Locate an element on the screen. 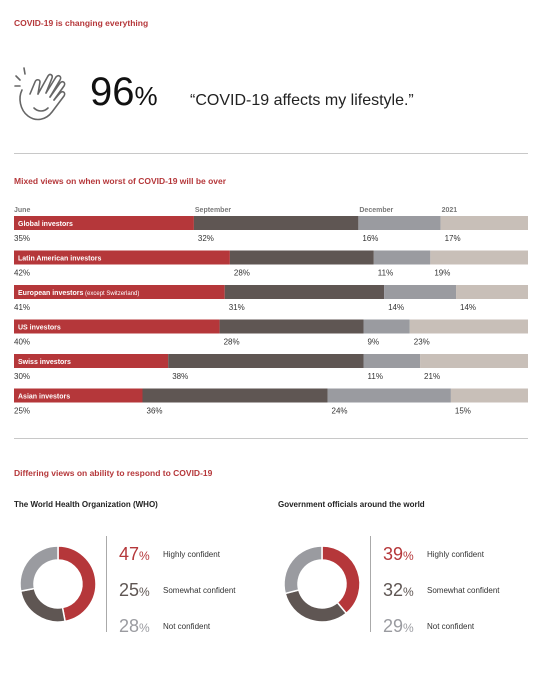  legend-value: 47% is located at coordinates (134, 553).